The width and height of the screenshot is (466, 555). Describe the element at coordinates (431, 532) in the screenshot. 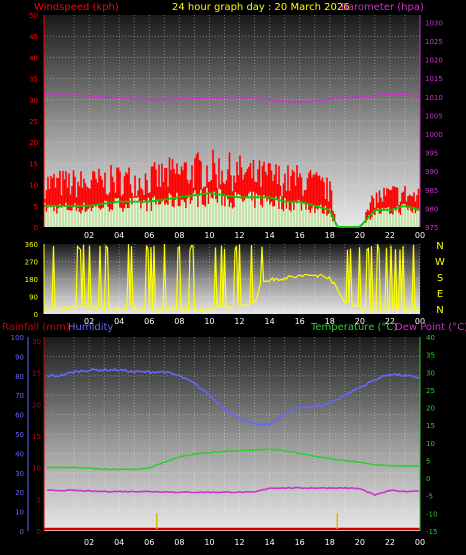

I see `temperature-tick-label: -15` at that location.